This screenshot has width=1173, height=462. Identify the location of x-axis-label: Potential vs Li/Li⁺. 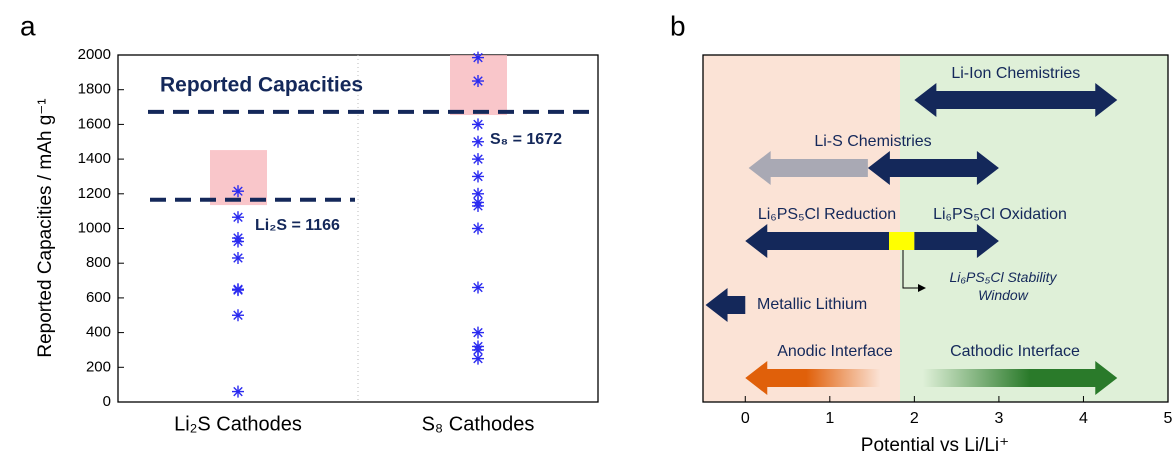
(935, 445).